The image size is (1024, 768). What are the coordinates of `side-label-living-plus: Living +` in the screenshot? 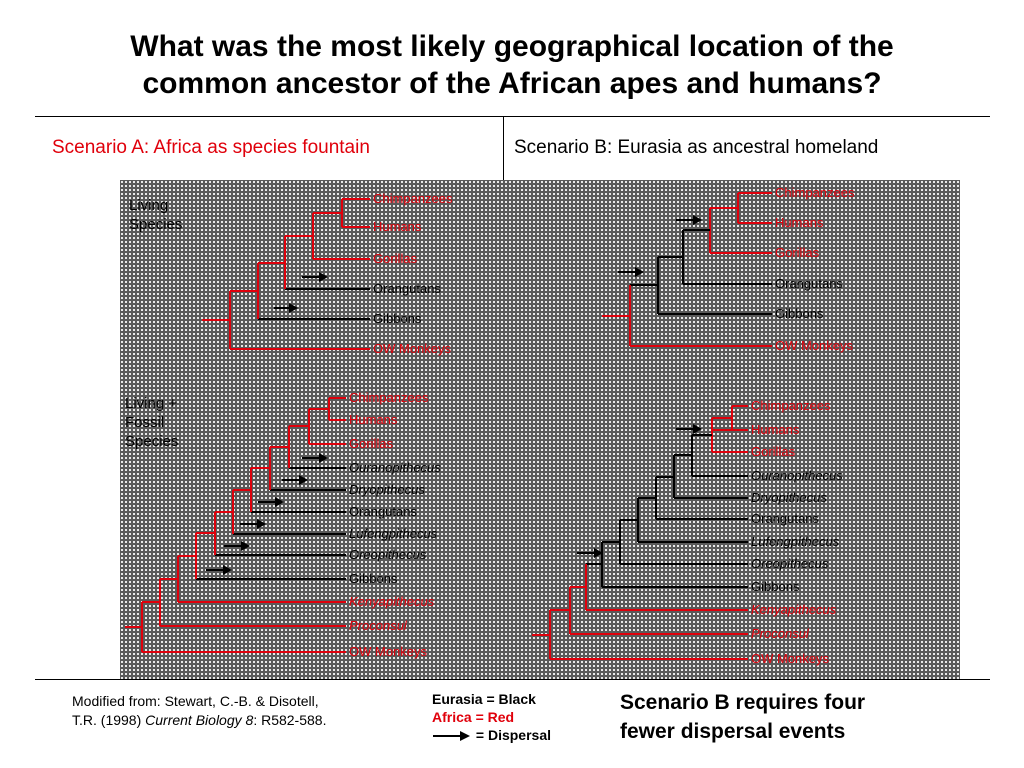 It's located at (151, 403).